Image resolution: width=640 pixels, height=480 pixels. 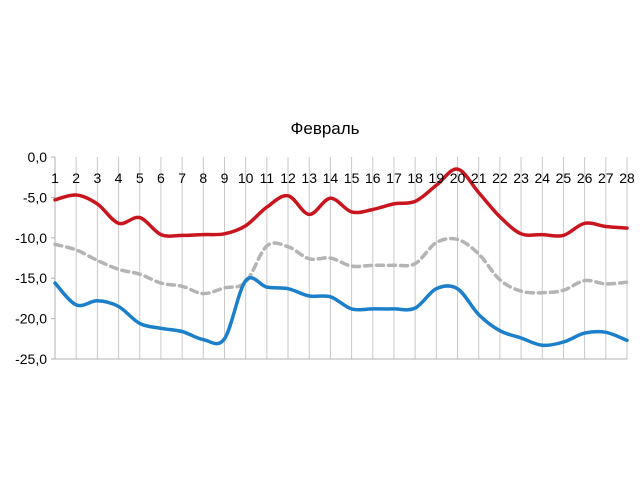 I want to click on y-tick-label: 0,0, so click(x=38, y=157).